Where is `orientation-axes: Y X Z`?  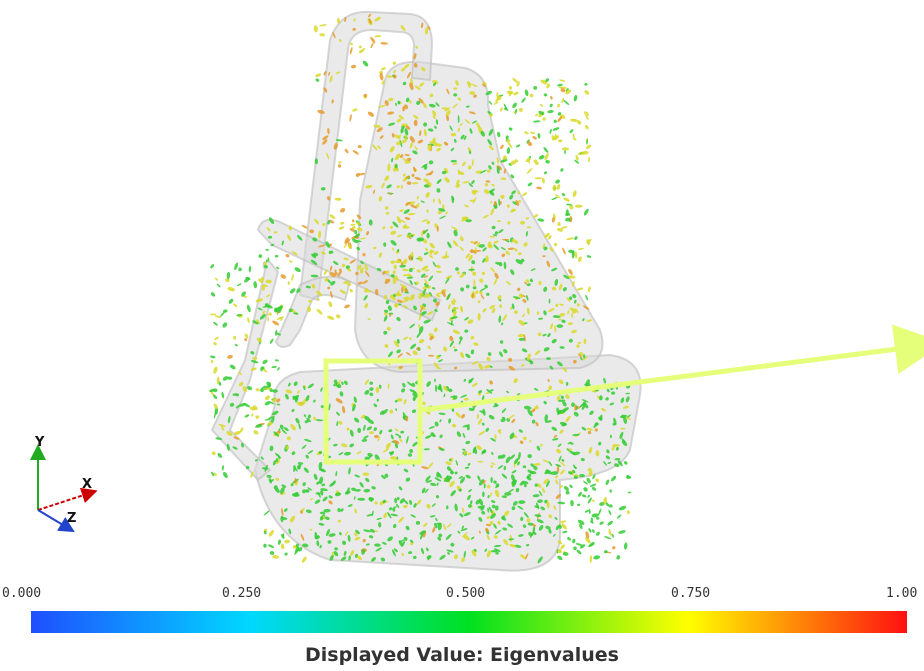
orientation-axes: Y X Z is located at coordinates (64, 484).